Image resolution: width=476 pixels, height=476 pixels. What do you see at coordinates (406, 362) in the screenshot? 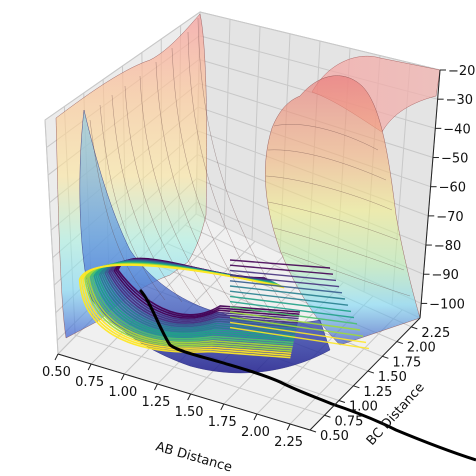
I see `y-tick-label: 1.75` at bounding box center [406, 362].